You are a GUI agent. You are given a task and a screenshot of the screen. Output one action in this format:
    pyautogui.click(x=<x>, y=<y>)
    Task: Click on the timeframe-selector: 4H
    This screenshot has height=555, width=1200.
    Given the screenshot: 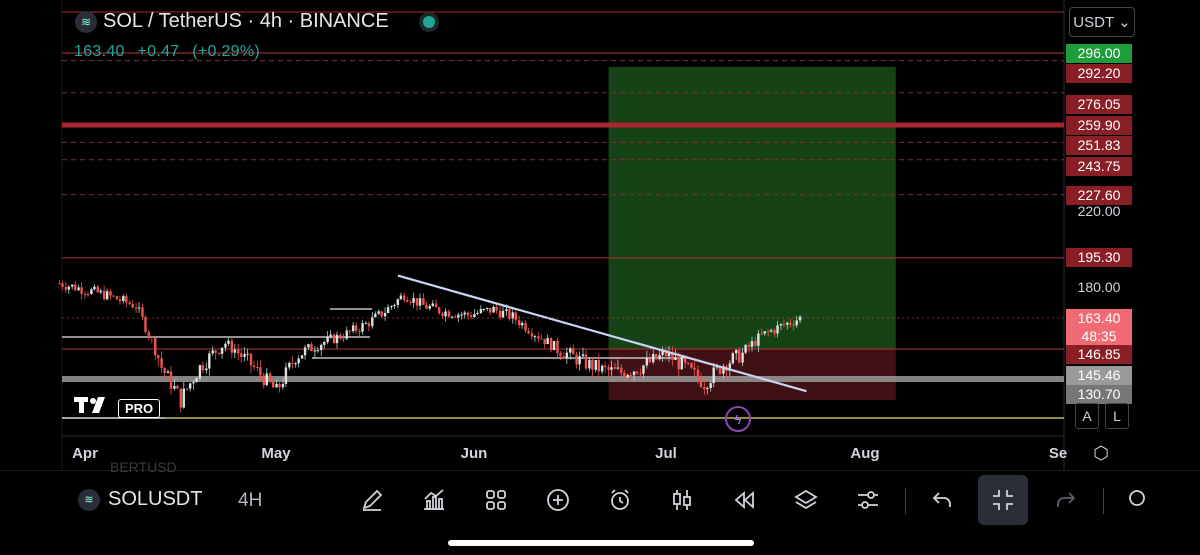 What is the action you would take?
    pyautogui.click(x=250, y=500)
    